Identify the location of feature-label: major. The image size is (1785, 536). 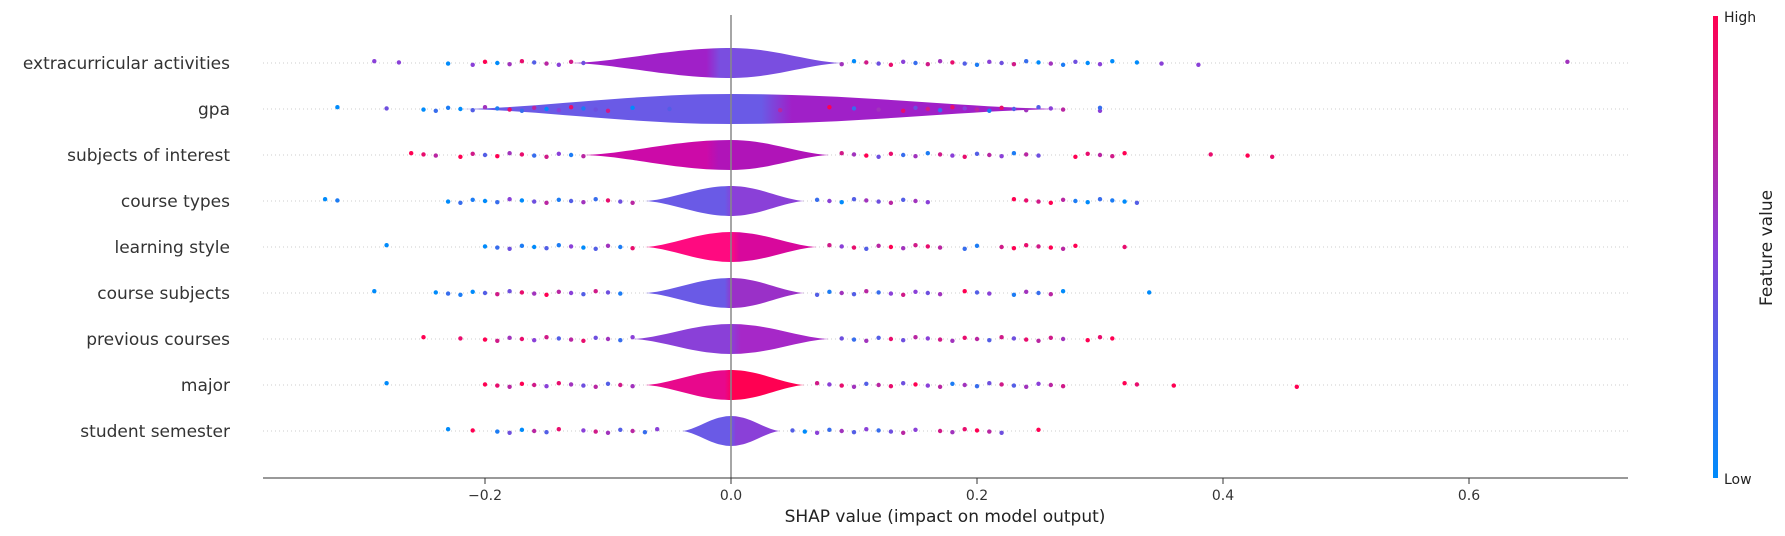
(205, 386).